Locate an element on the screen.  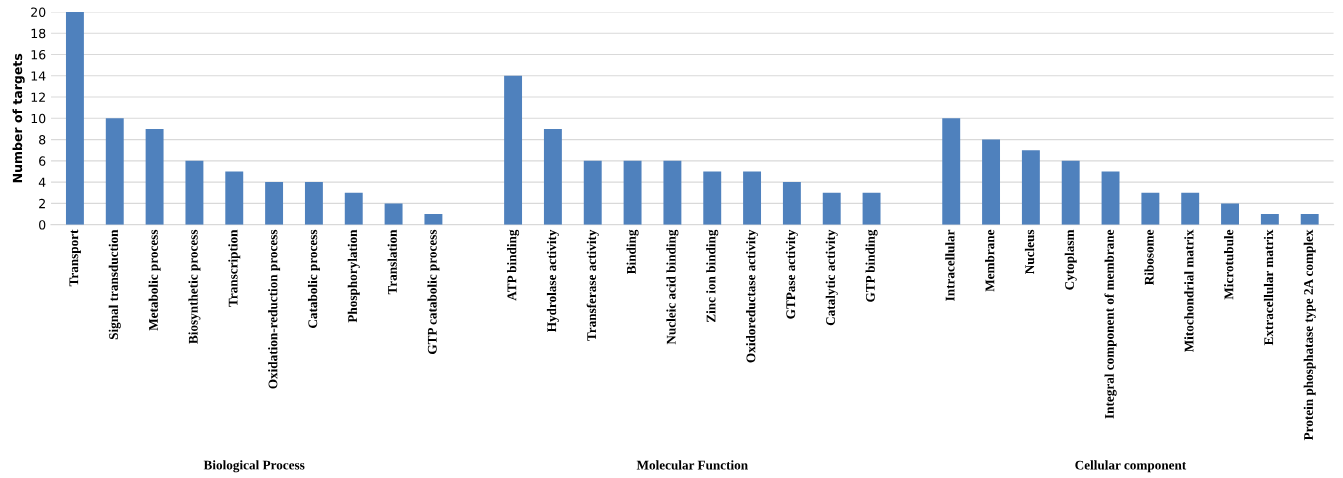
x-tick-label: Mitochondrial matrix is located at coordinates (1189, 291).